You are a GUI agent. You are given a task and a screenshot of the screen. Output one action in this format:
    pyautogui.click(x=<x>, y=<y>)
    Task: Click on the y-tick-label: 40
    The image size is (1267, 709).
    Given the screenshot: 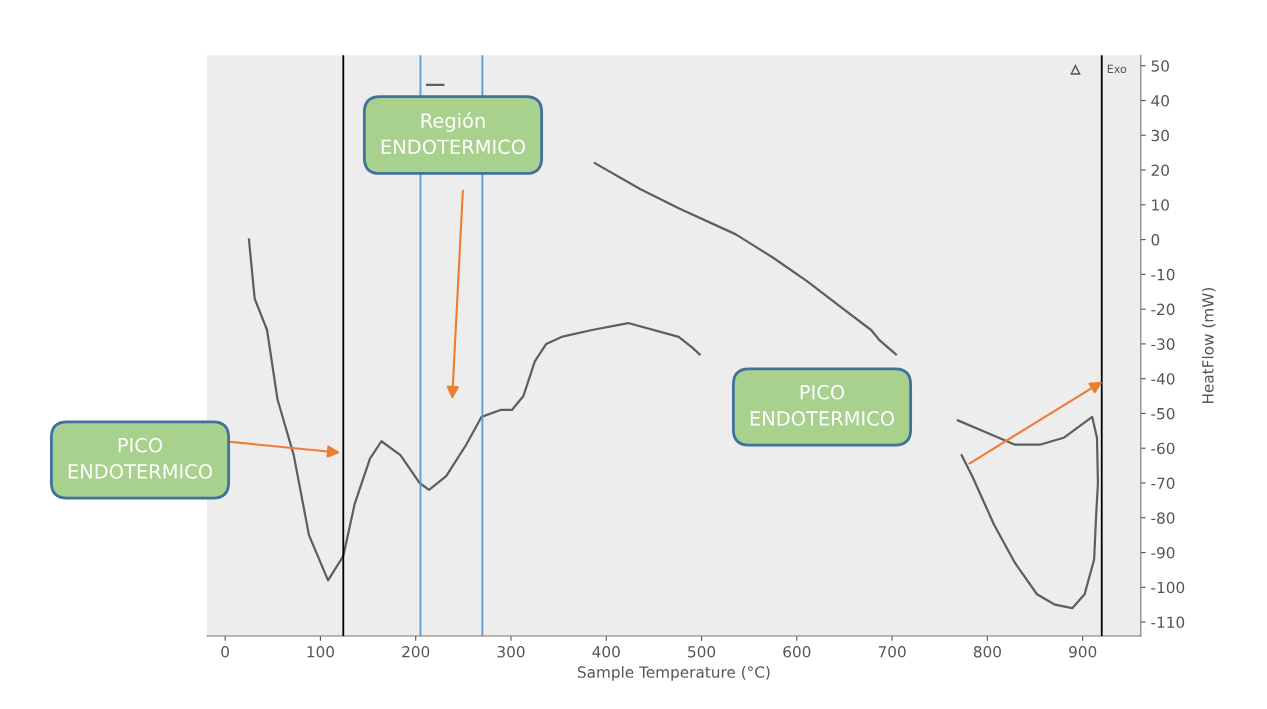 What is the action you would take?
    pyautogui.click(x=1160, y=100)
    